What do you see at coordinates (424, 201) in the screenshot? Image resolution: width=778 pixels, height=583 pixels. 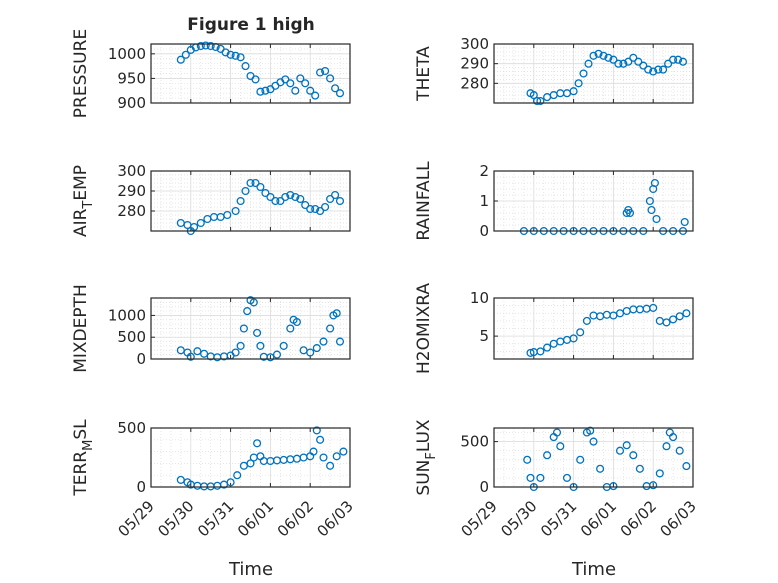 I see `y-axis-label: RAINFALL` at bounding box center [424, 201].